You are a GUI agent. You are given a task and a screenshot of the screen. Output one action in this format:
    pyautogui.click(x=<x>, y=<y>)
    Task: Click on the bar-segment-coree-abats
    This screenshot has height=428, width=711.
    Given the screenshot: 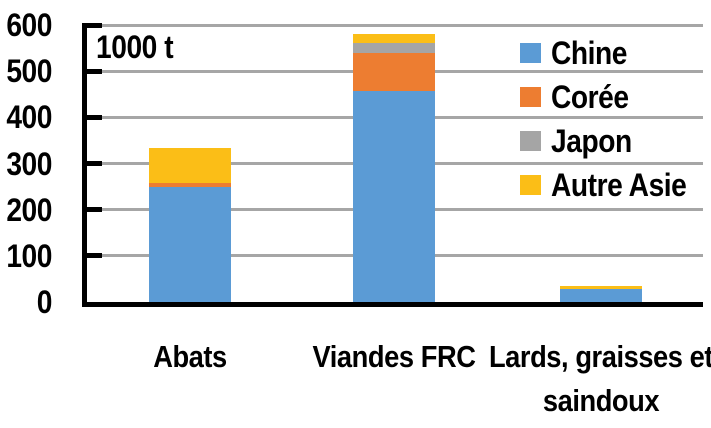 What is the action you would take?
    pyautogui.click(x=190, y=184)
    